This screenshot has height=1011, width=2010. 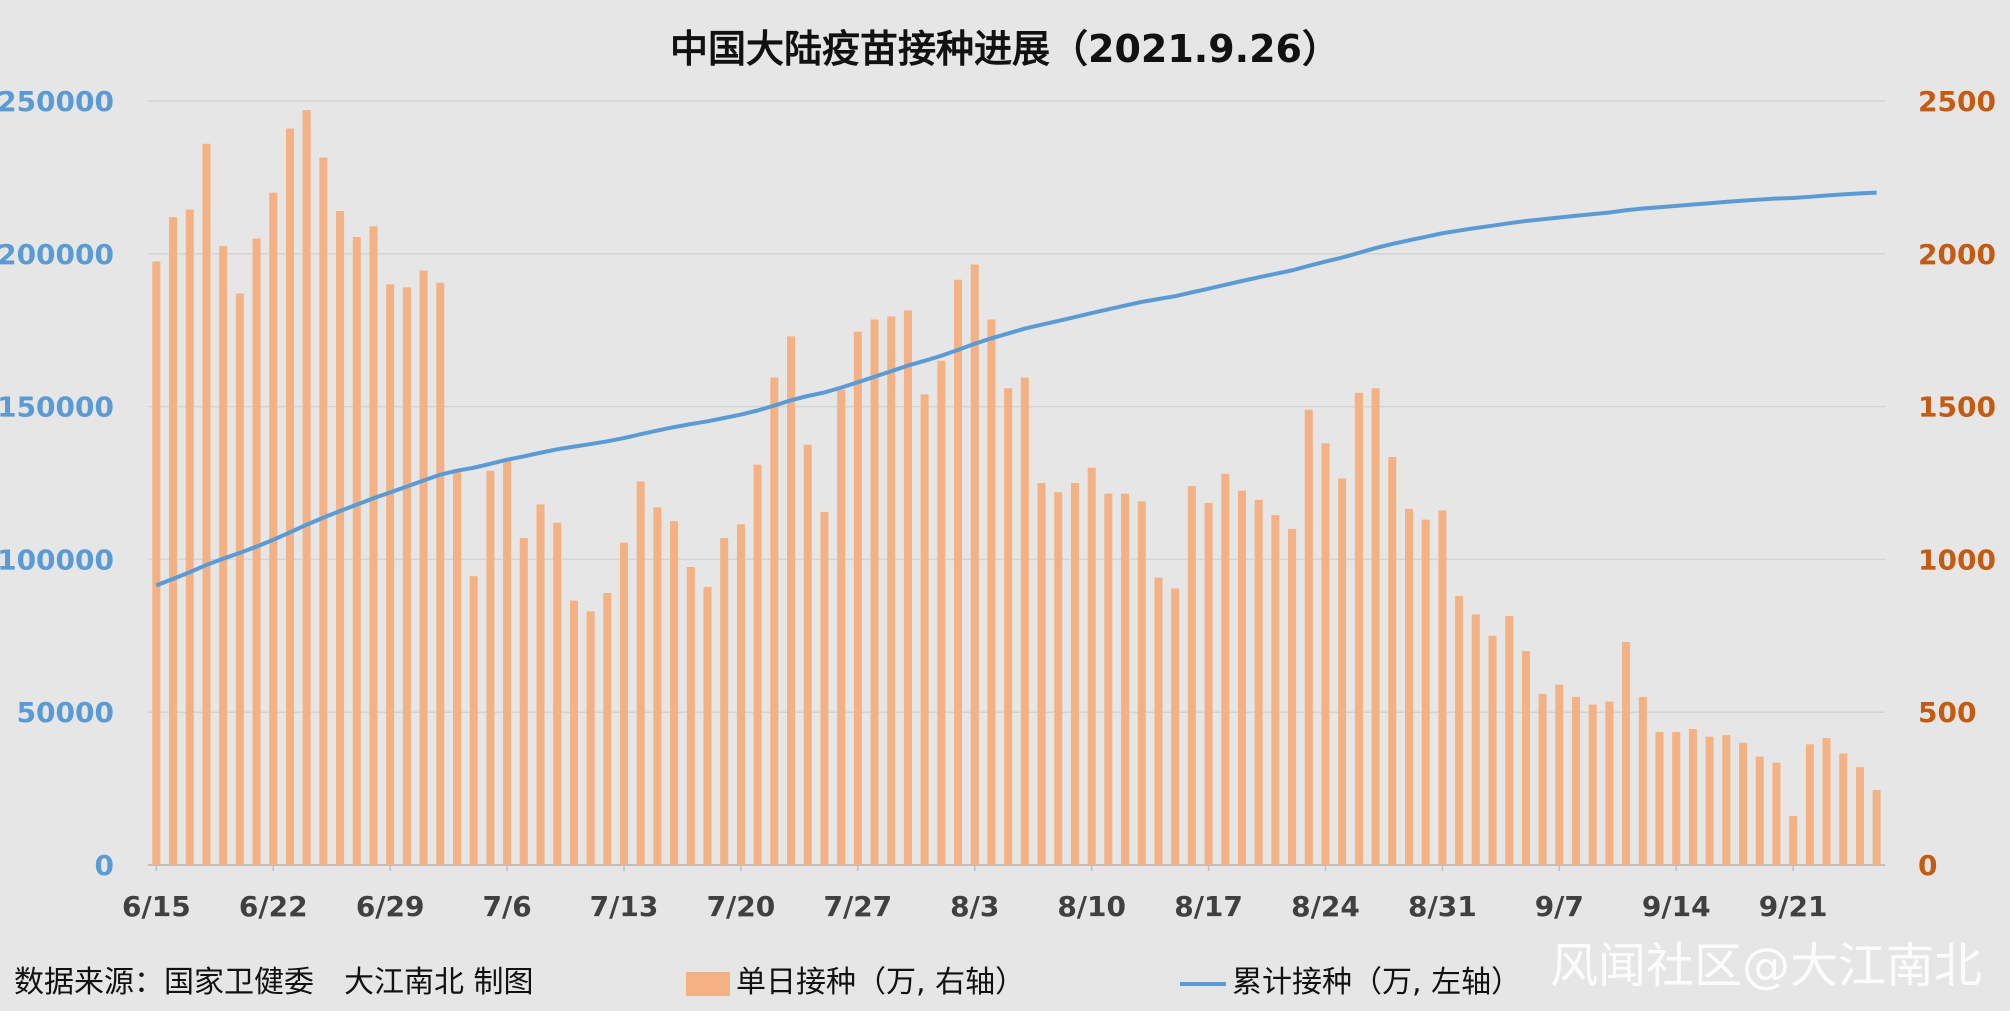 What do you see at coordinates (1325, 906) in the screenshot?
I see `x-tick-label: 8/24` at bounding box center [1325, 906].